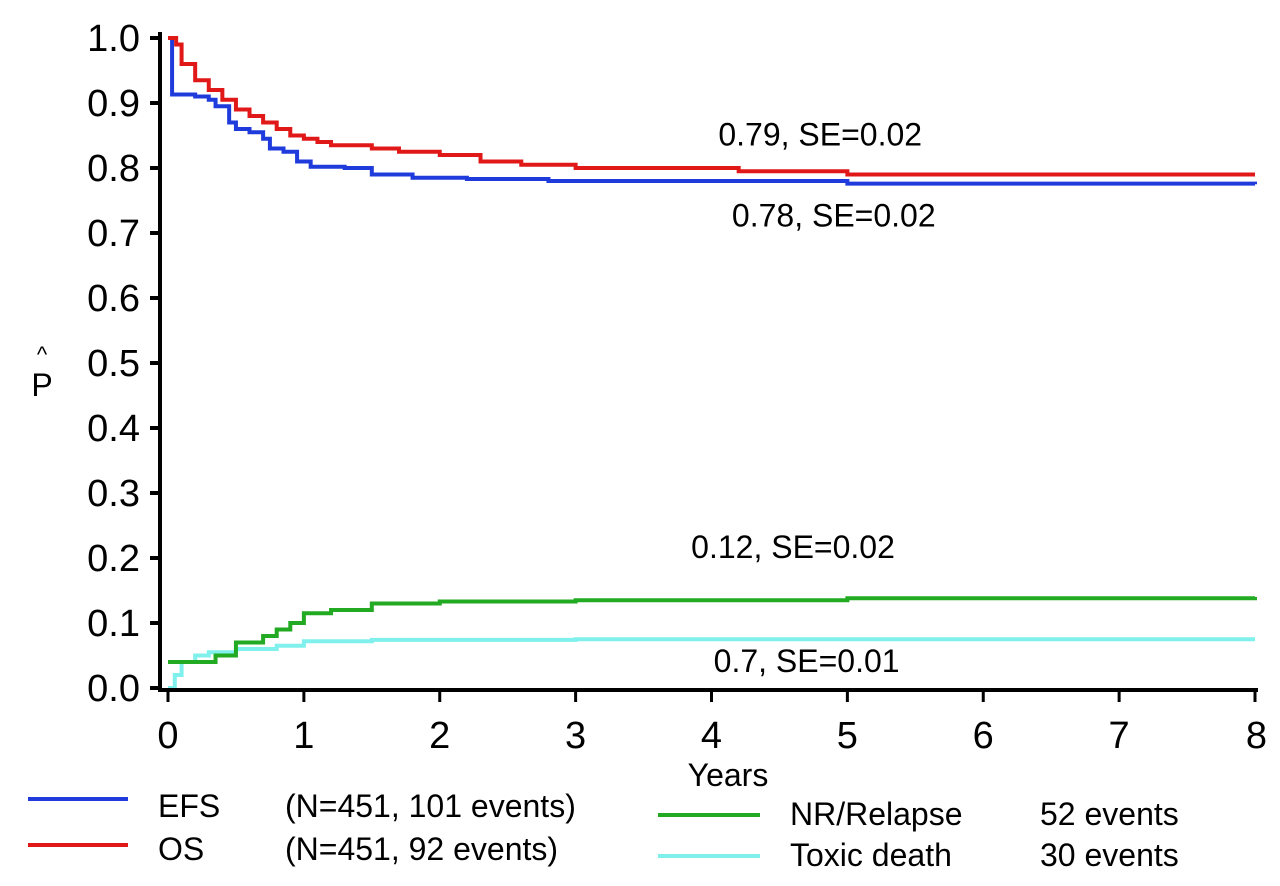 This screenshot has width=1280, height=886. What do you see at coordinates (871, 855) in the screenshot?
I see `legend-label-toxic-death: Toxic death` at bounding box center [871, 855].